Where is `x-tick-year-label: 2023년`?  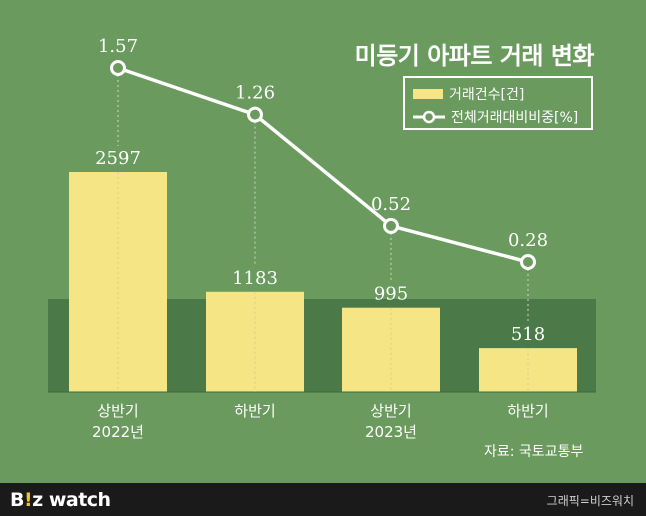
x-tick-year-label: 2023년 is located at coordinates (391, 432).